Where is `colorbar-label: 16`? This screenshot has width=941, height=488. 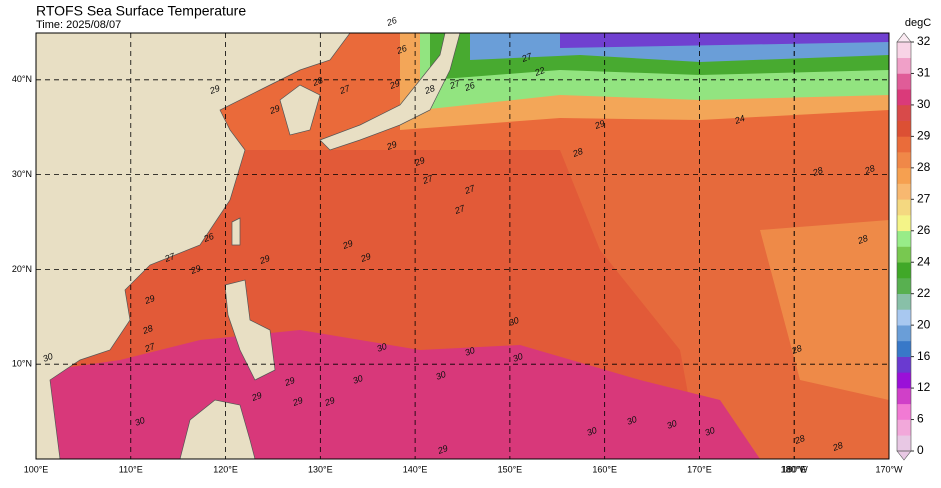 colorbar-label: 16 is located at coordinates (924, 356).